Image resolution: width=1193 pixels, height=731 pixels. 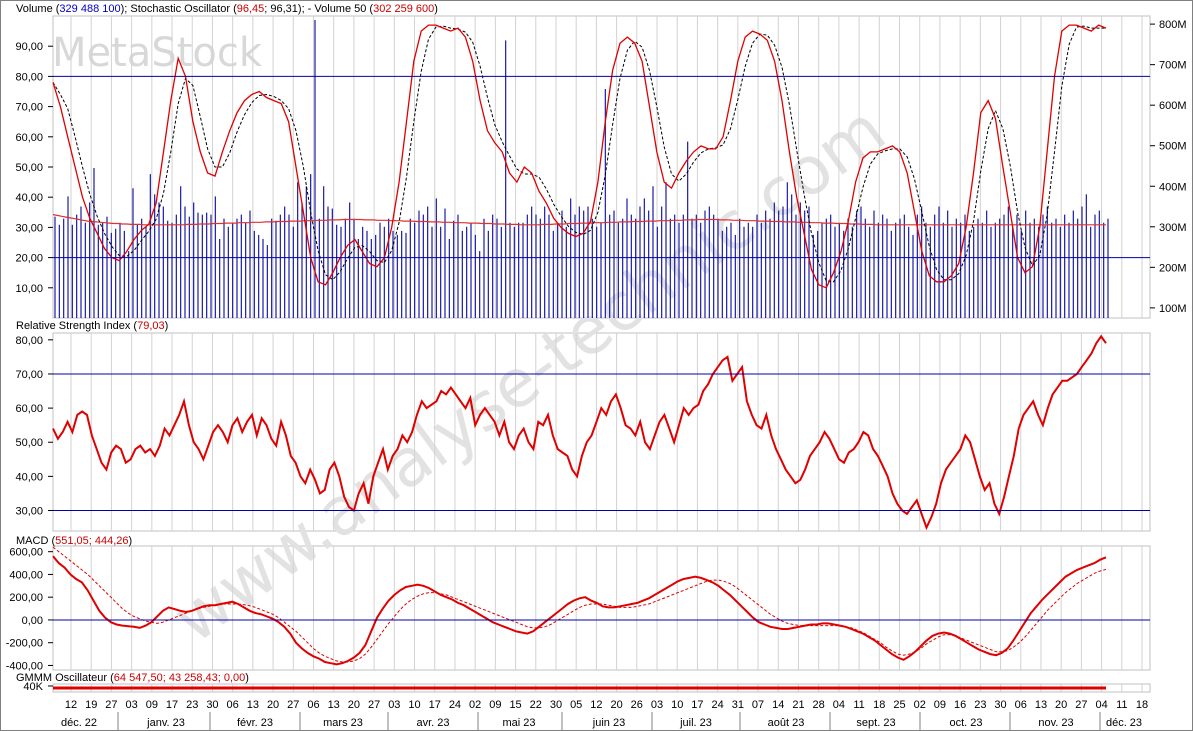 What do you see at coordinates (608, 723) in the screenshot?
I see `x-month-label: juin 23` at bounding box center [608, 723].